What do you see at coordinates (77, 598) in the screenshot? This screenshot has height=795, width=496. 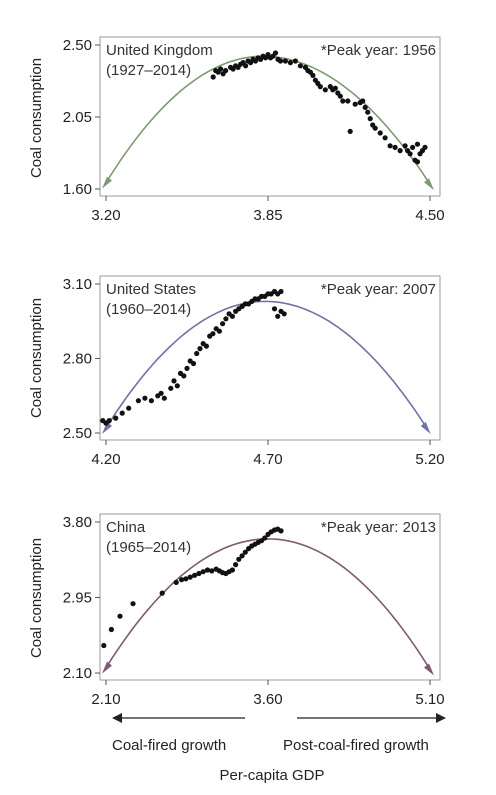 I see `y-tick-label: 2.95` at bounding box center [77, 598].